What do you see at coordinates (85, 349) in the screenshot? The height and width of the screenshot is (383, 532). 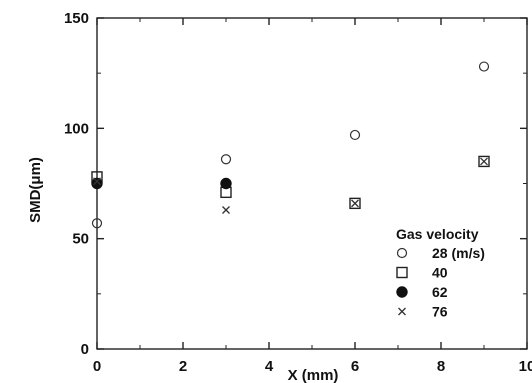 I see `y-tick-label: 0` at bounding box center [85, 349].